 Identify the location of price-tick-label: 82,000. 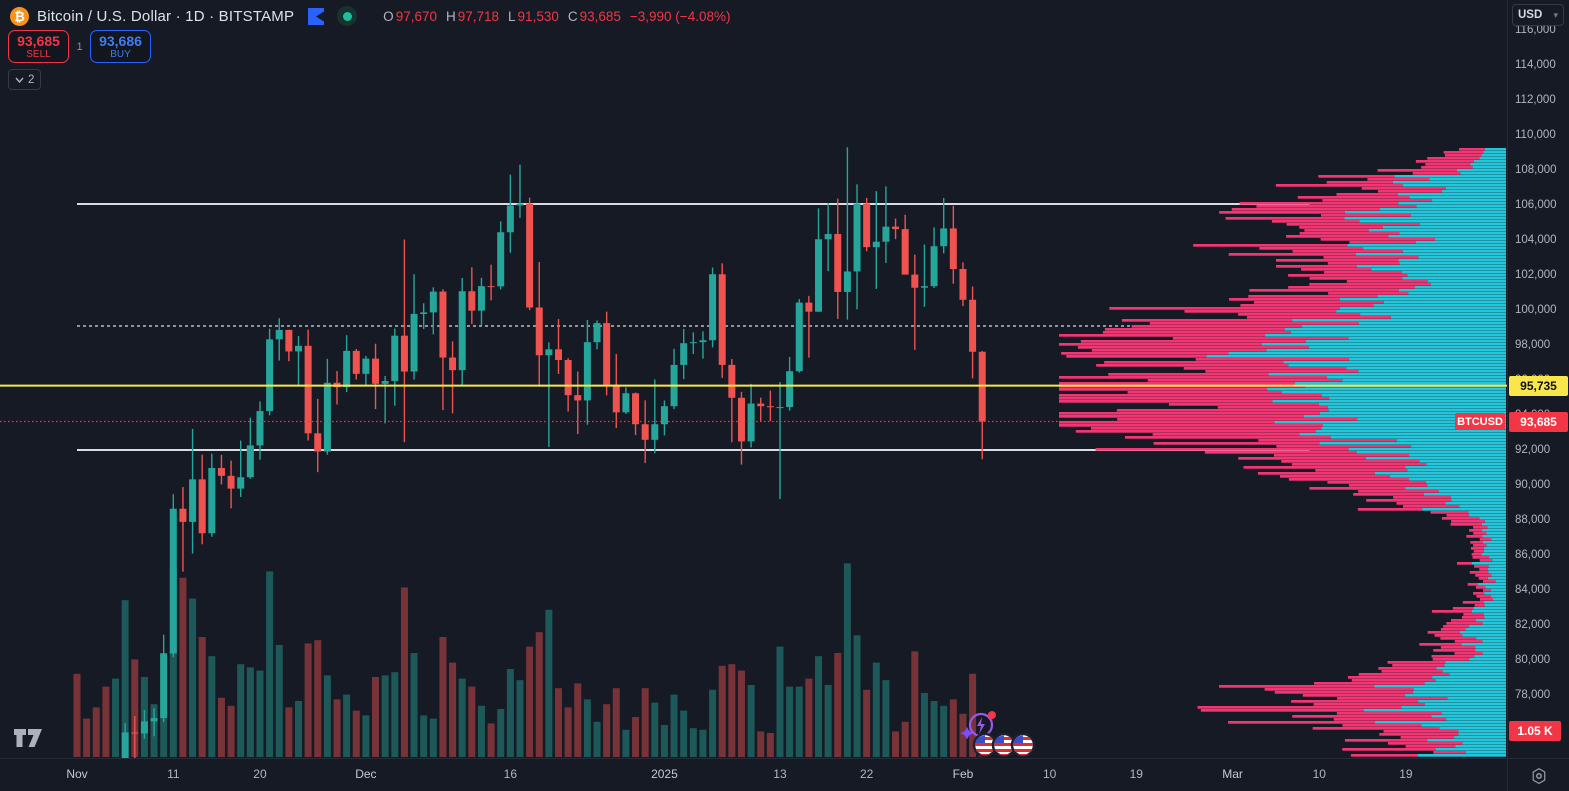
(1533, 625).